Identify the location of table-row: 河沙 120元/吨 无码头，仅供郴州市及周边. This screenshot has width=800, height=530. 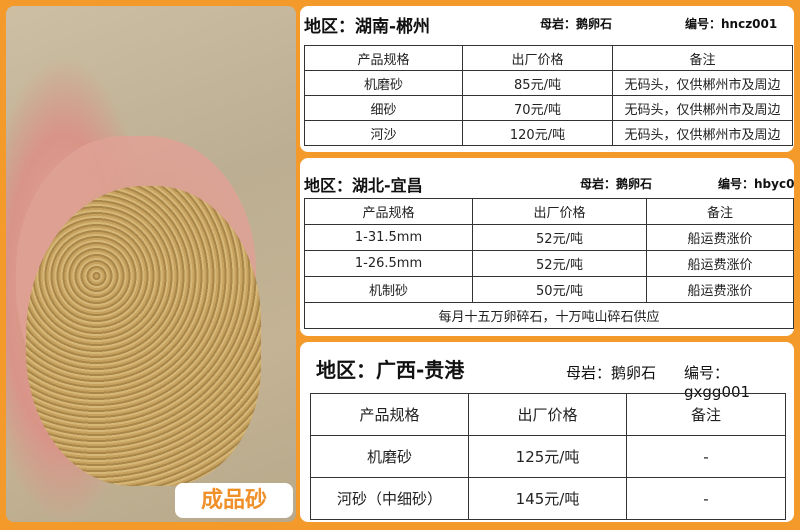
(548, 133).